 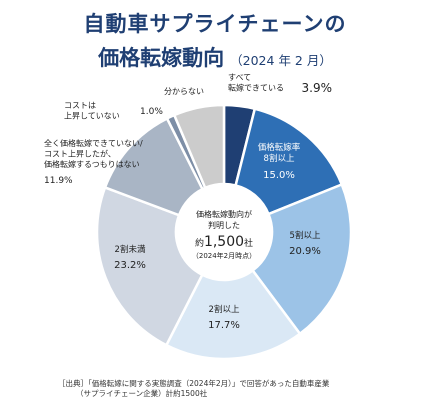 I want to click on center-line2: 判明した, so click(x=224, y=225).